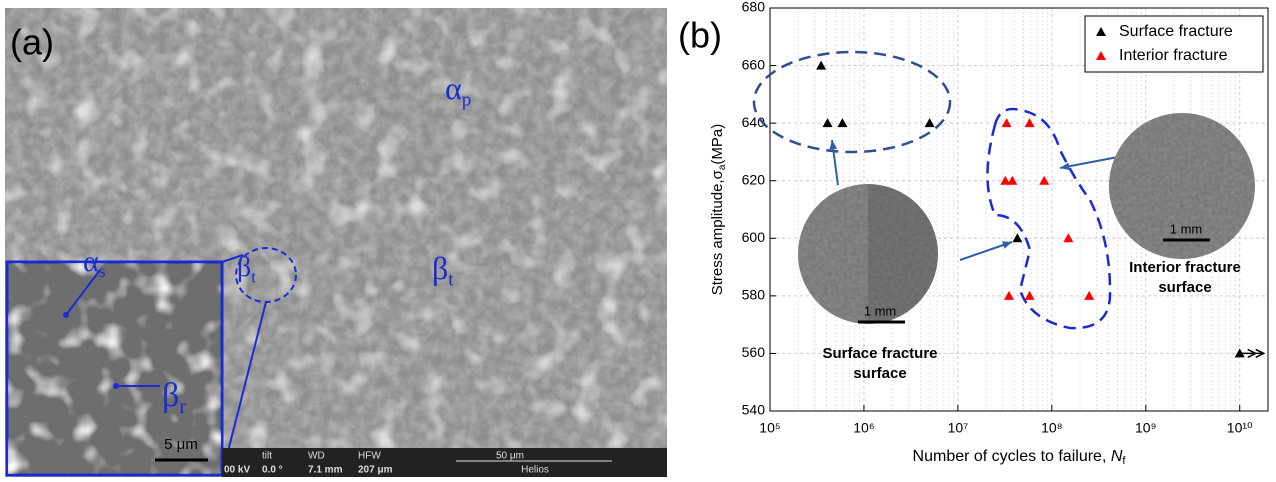 The height and width of the screenshot is (482, 1276). I want to click on fracture-shade, so click(903, 254).